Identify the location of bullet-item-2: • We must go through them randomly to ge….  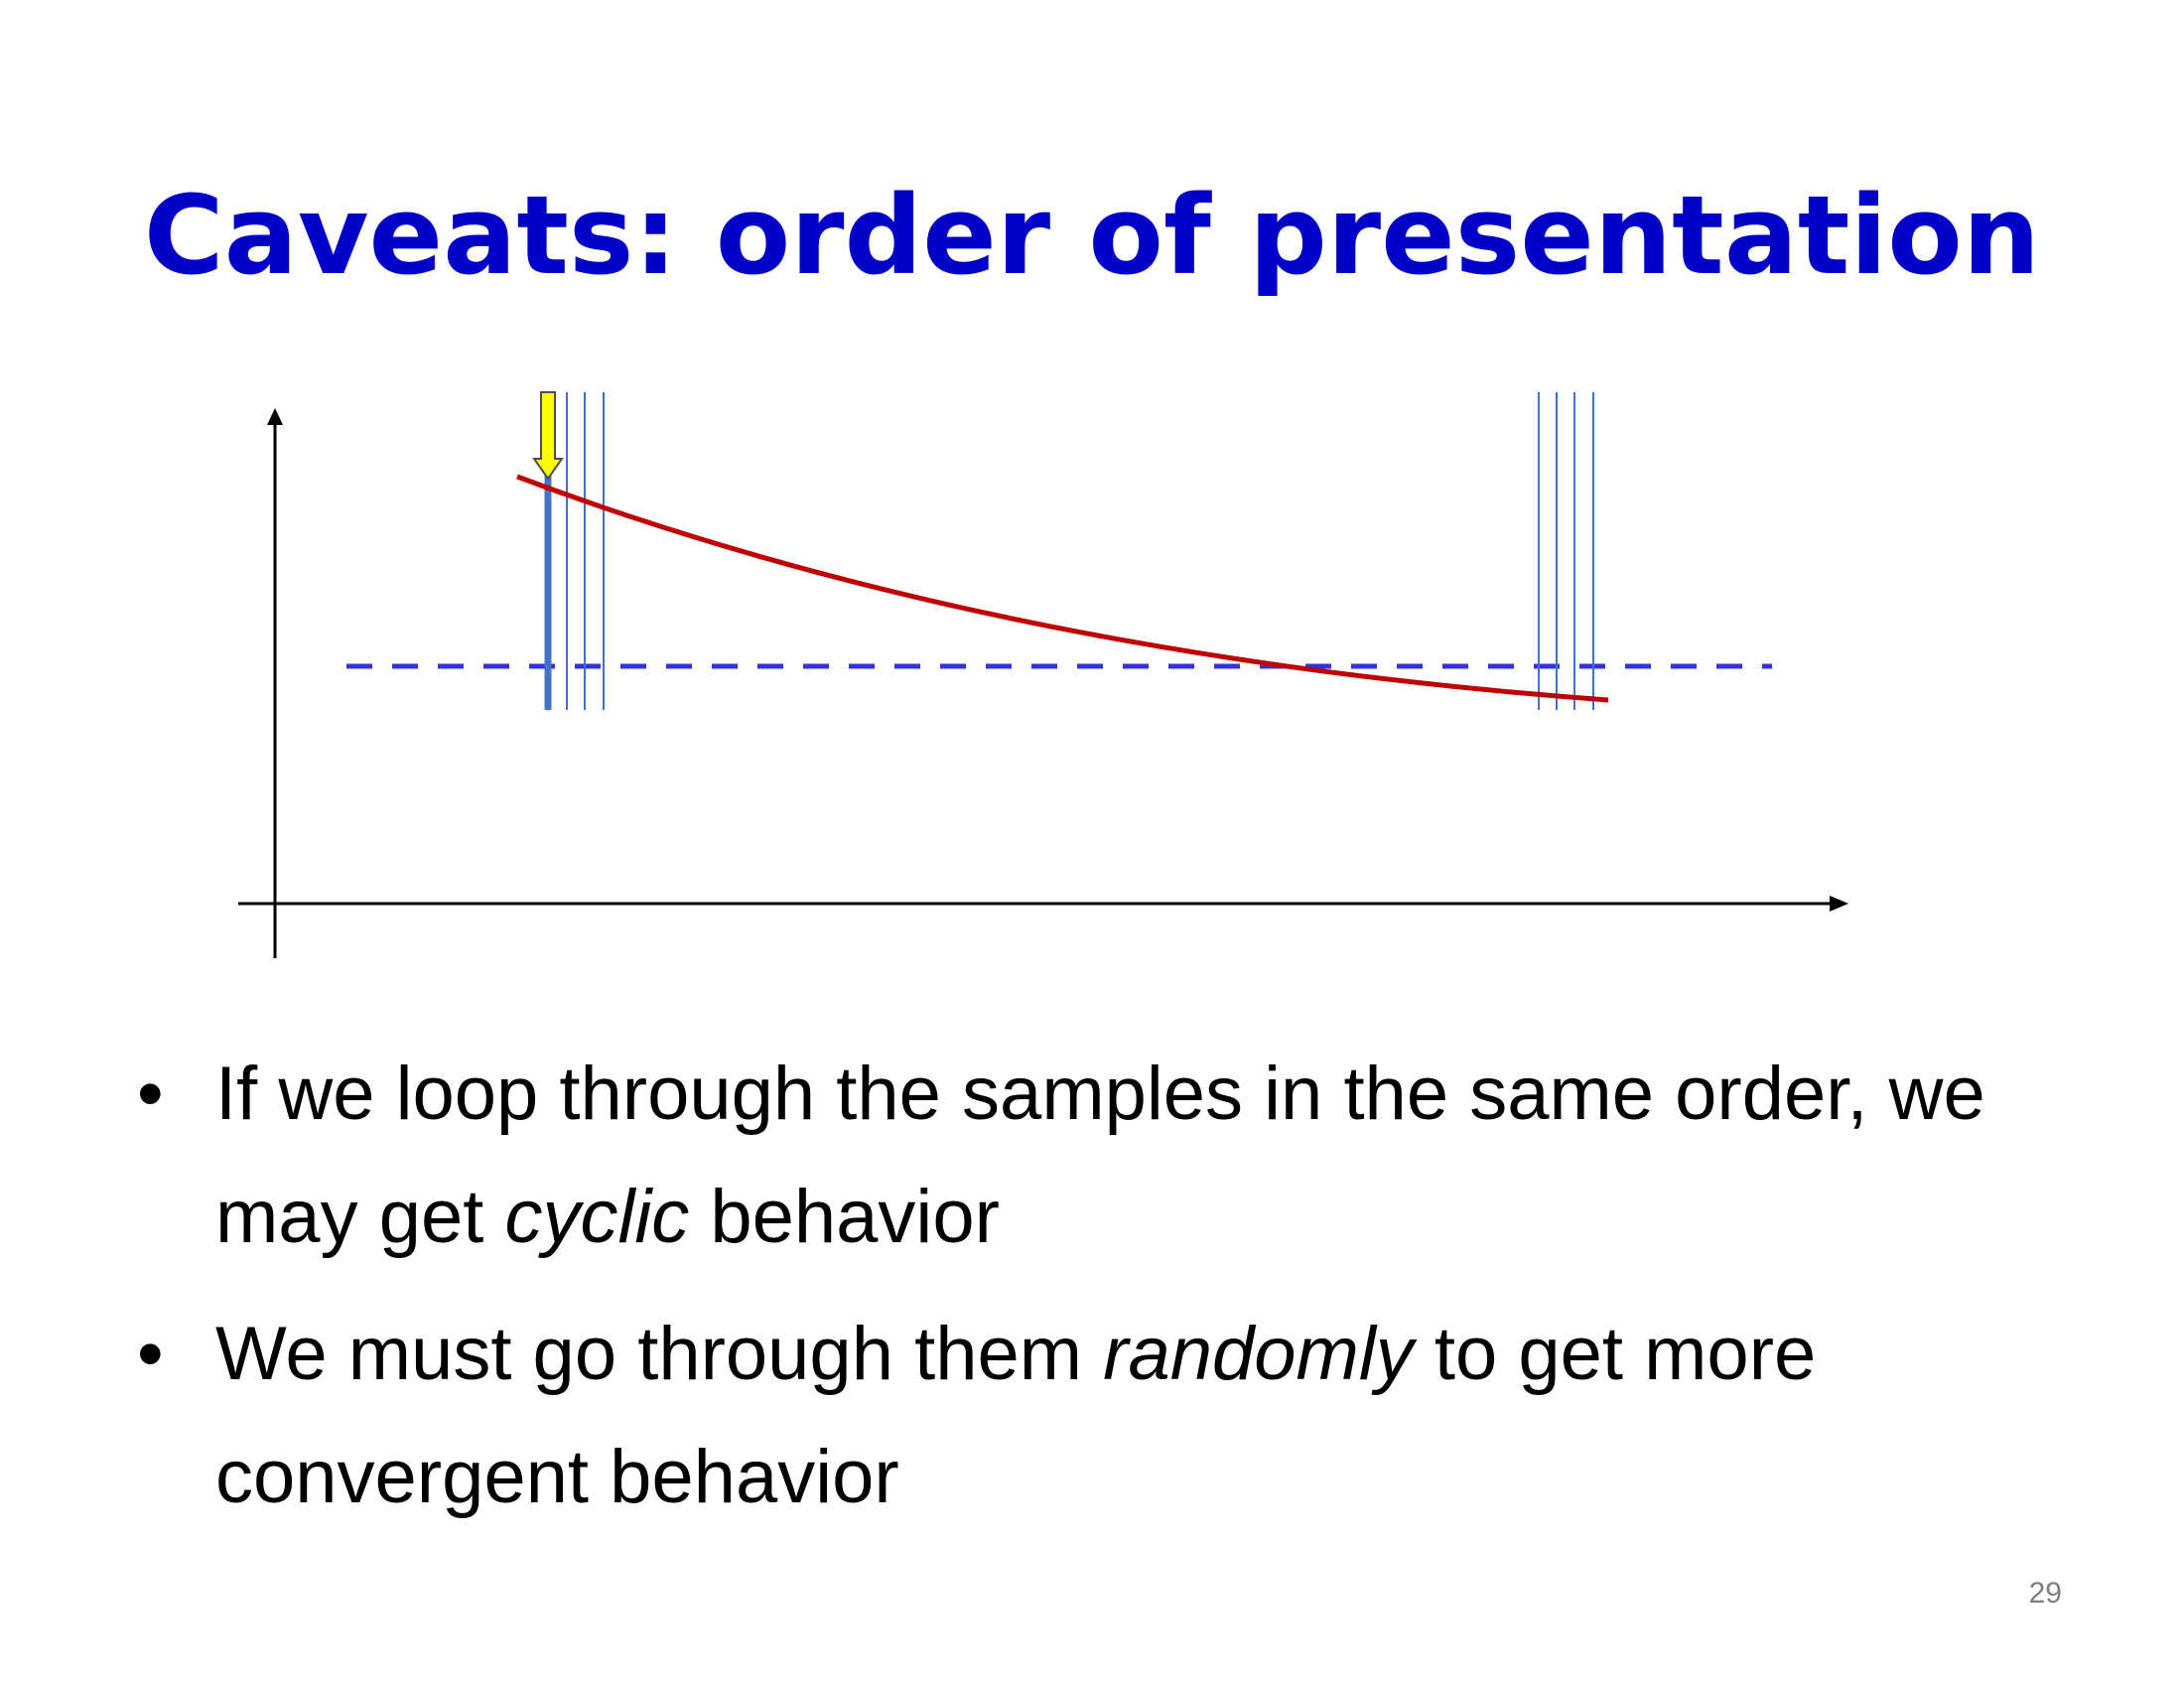
(1120, 1416).